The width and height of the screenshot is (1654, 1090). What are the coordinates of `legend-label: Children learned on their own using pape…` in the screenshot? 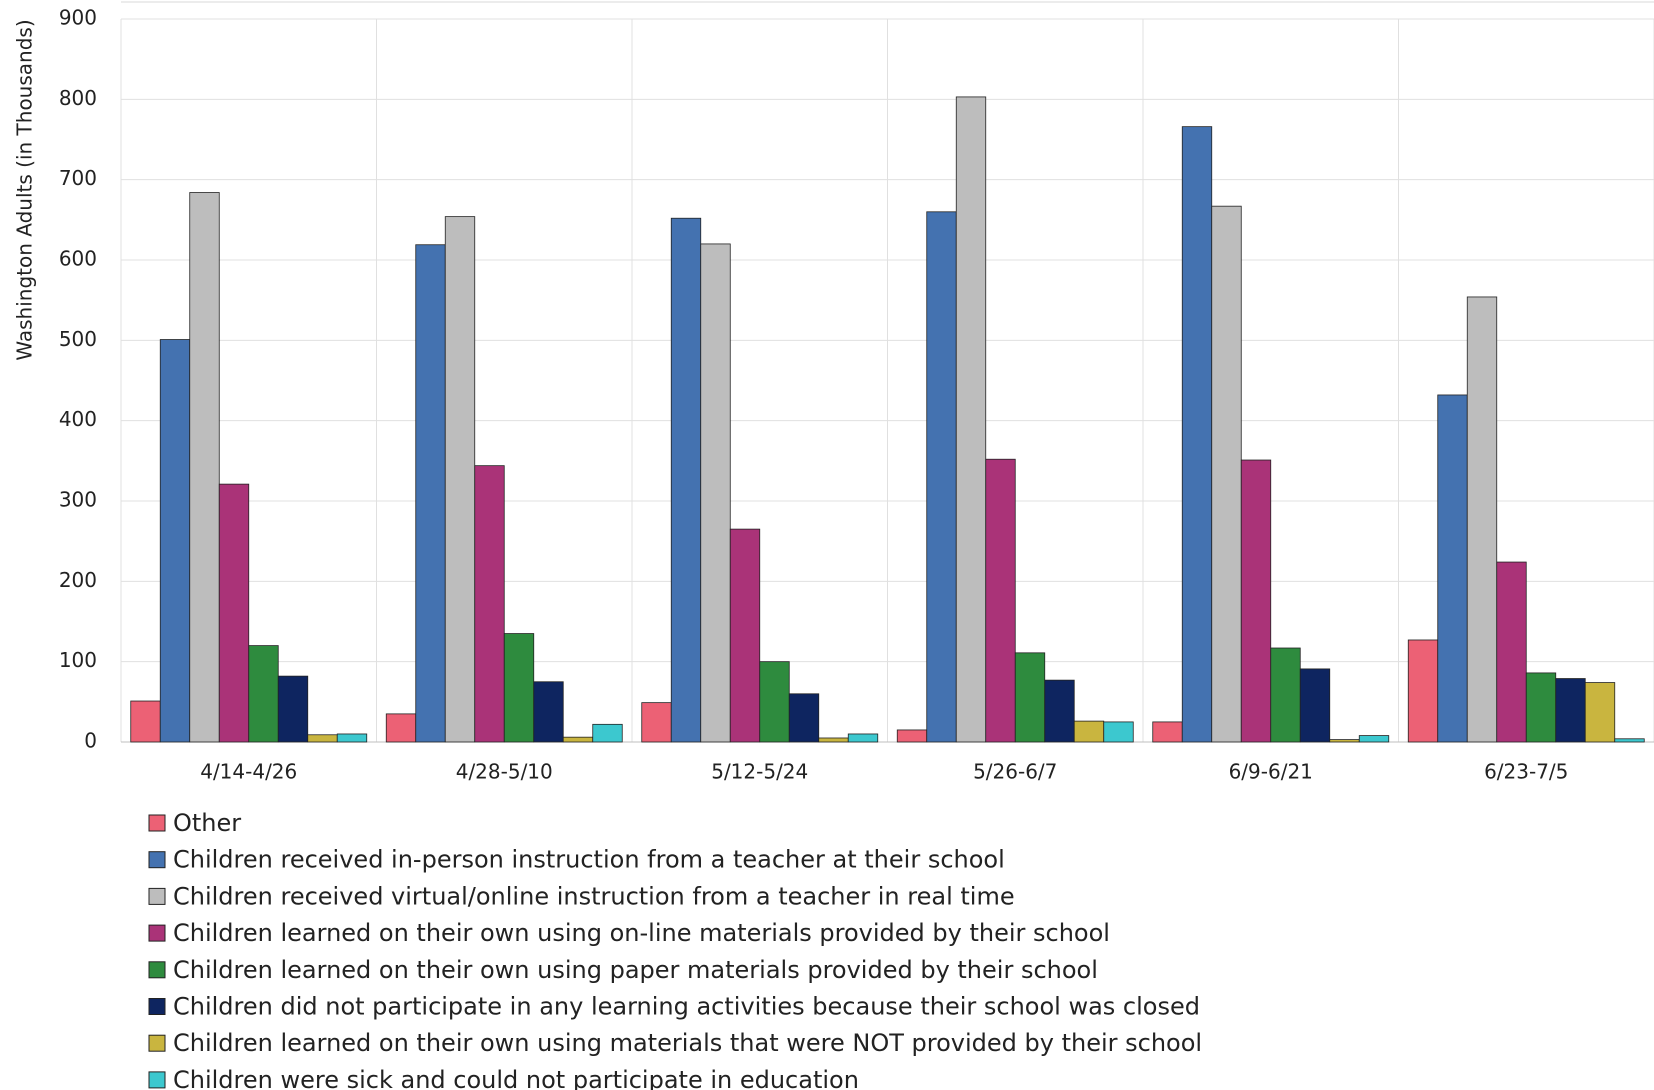 It's located at (635, 970).